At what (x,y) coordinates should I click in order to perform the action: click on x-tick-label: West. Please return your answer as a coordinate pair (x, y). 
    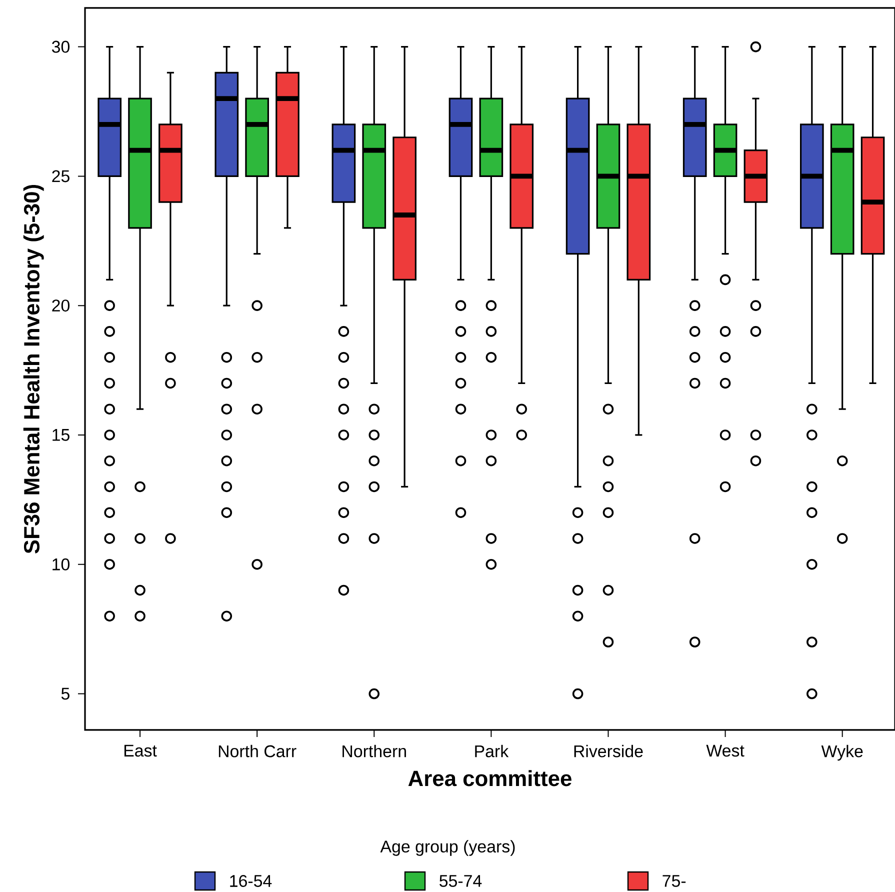
    Looking at the image, I should click on (725, 750).